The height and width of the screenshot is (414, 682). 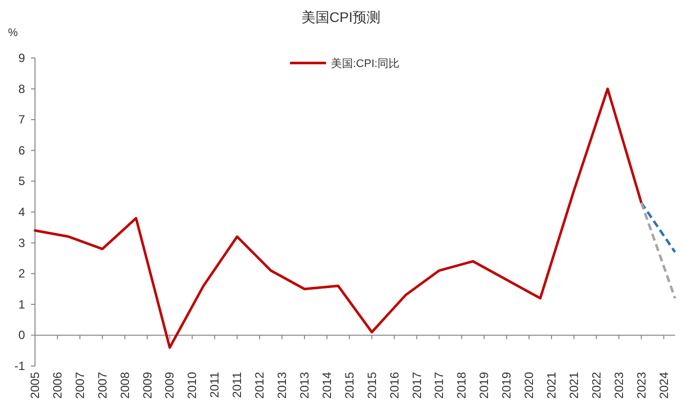 I want to click on x-tick-label: 2016, so click(x=394, y=385).